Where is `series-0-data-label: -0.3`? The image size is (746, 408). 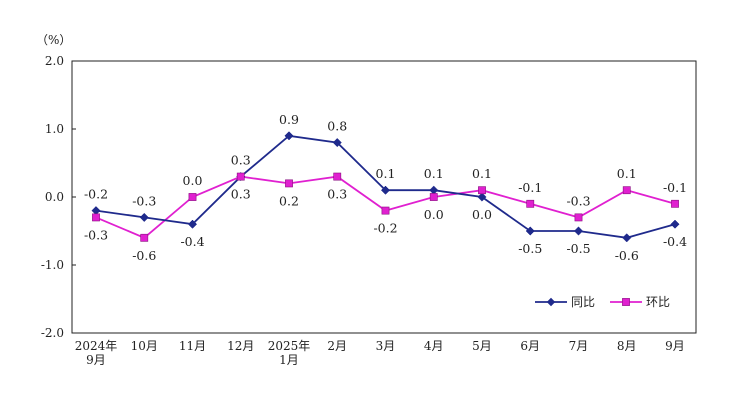 series-0-data-label: -0.3 is located at coordinates (144, 200).